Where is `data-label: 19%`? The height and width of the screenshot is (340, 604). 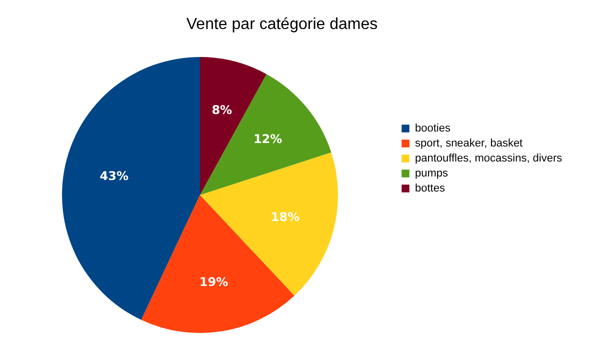
data-label: 19% is located at coordinates (213, 281).